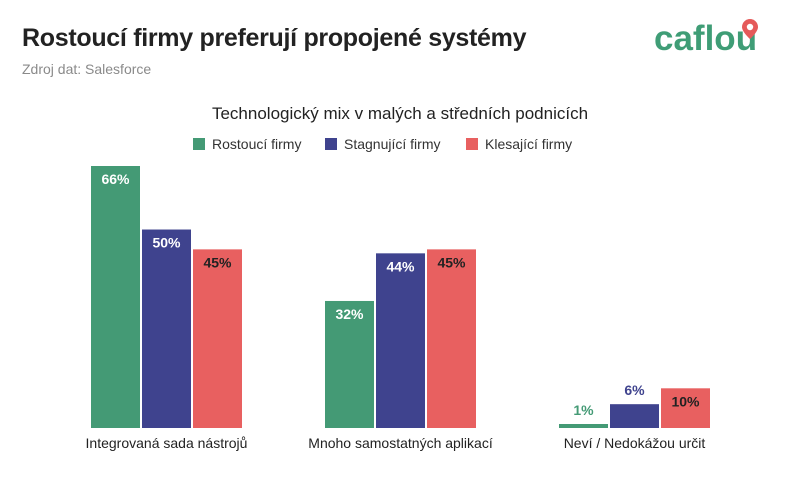 Image resolution: width=800 pixels, height=484 pixels. Describe the element at coordinates (634, 390) in the screenshot. I see `data-label-3-2: 6%` at that location.